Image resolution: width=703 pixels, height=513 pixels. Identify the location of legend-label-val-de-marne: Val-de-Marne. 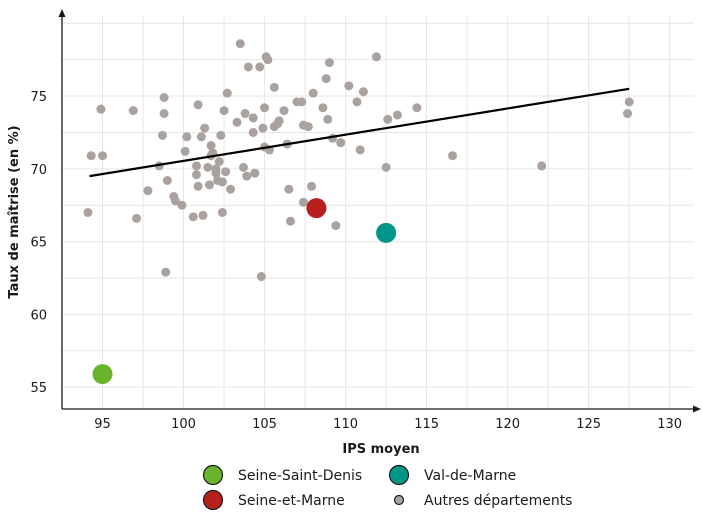
(470, 476).